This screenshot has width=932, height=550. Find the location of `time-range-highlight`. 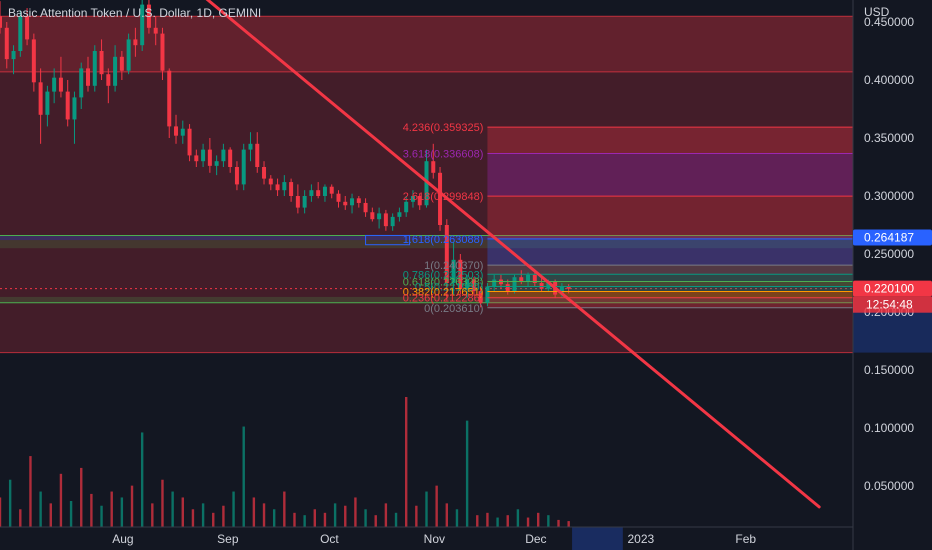

time-range-highlight is located at coordinates (597, 538).